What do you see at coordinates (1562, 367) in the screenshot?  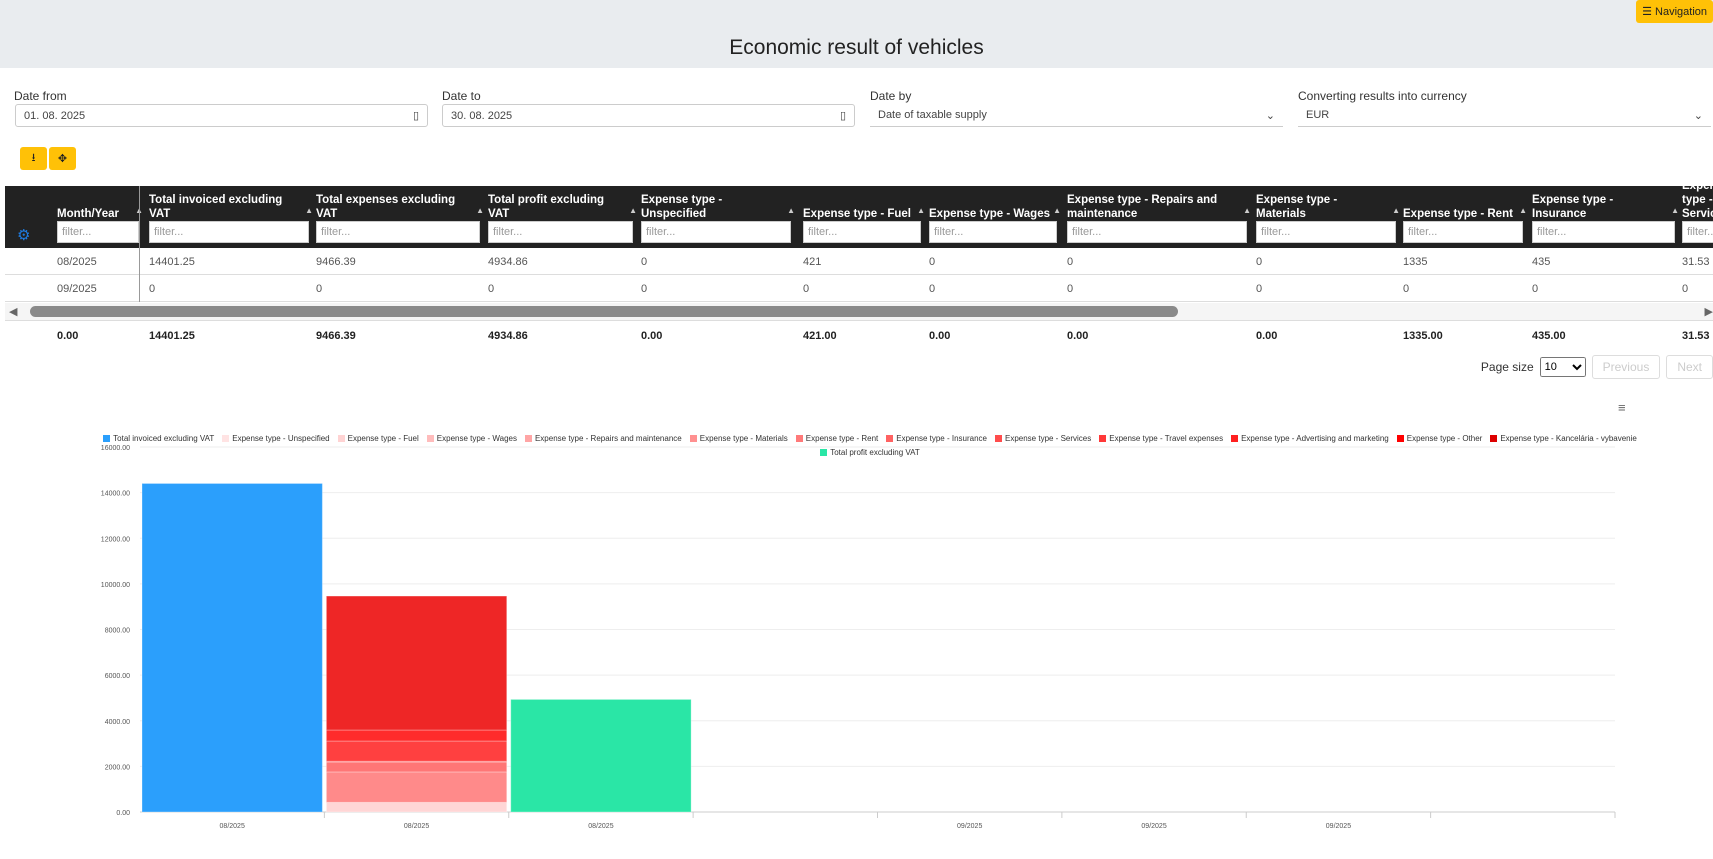 I see `page-size-select: 10` at bounding box center [1562, 367].